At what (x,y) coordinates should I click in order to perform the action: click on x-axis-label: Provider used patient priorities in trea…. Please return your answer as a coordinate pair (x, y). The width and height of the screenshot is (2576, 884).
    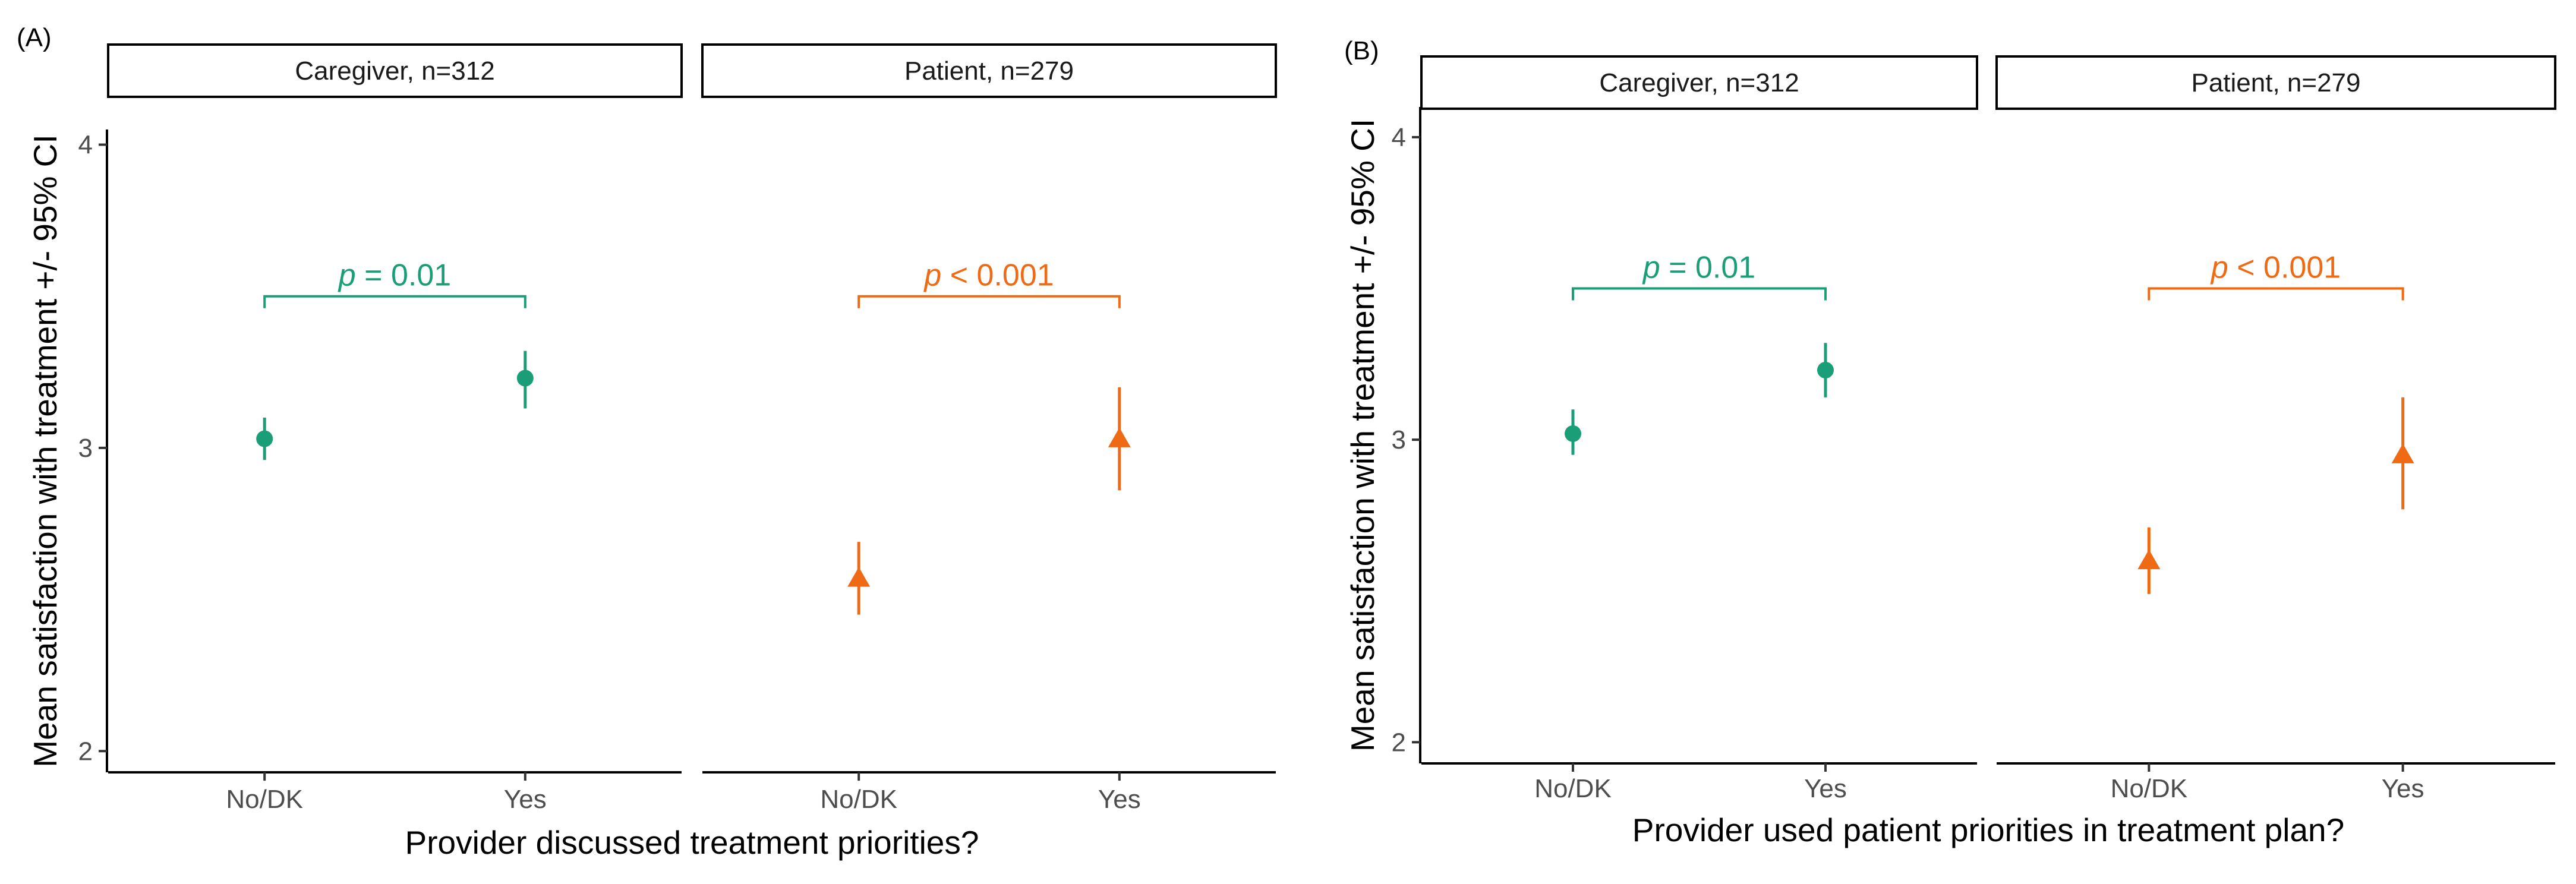
    Looking at the image, I should click on (1988, 830).